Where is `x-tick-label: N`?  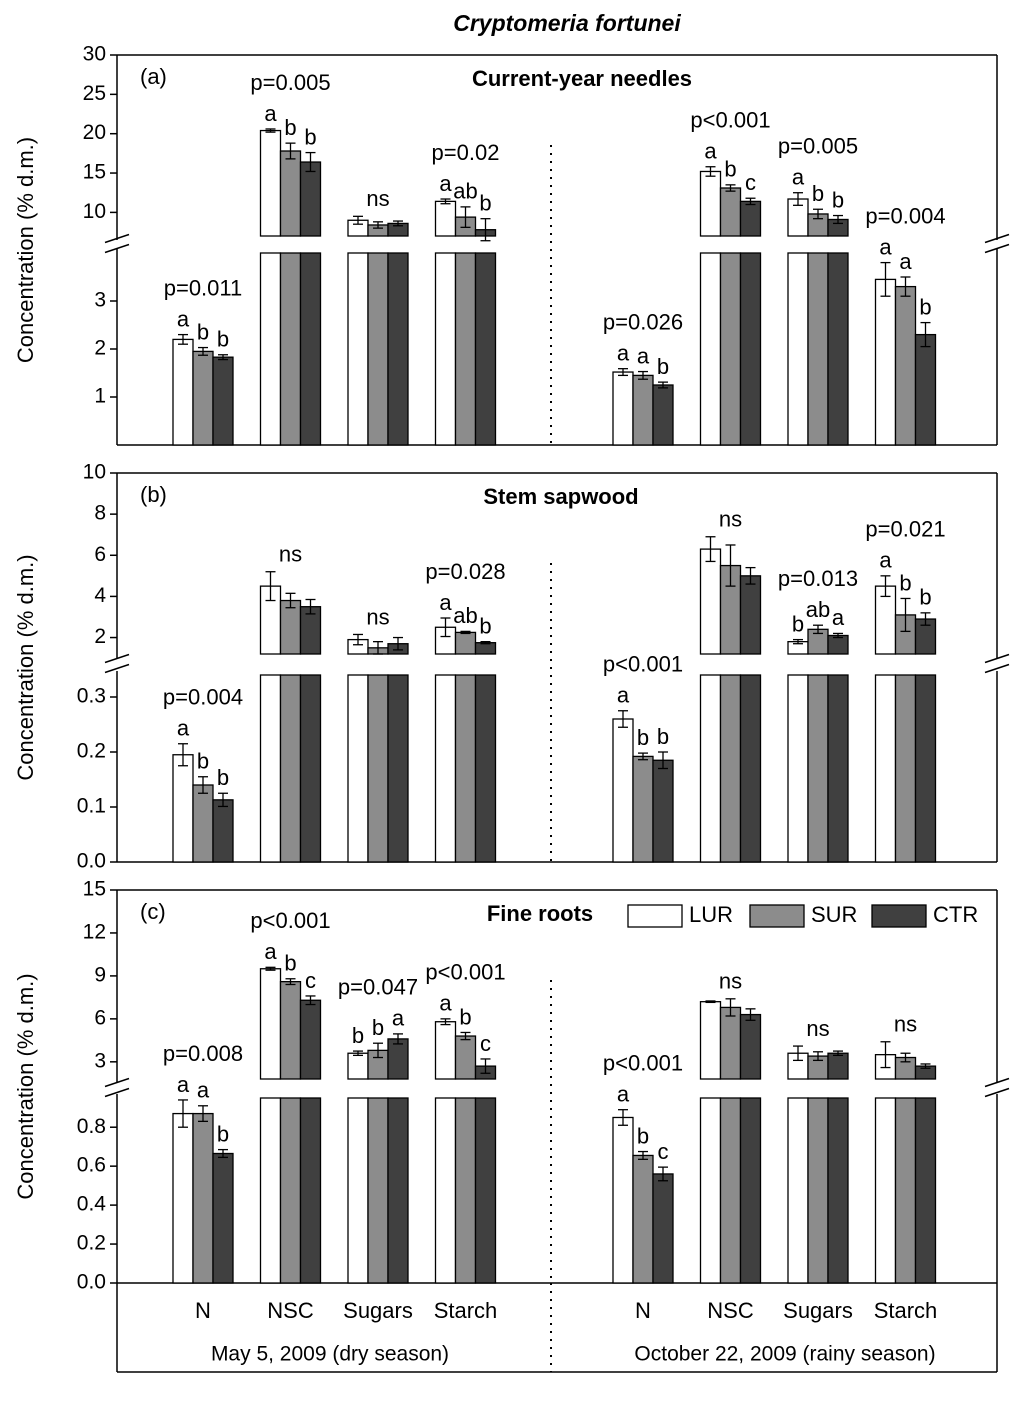 x-tick-label: N is located at coordinates (643, 1310).